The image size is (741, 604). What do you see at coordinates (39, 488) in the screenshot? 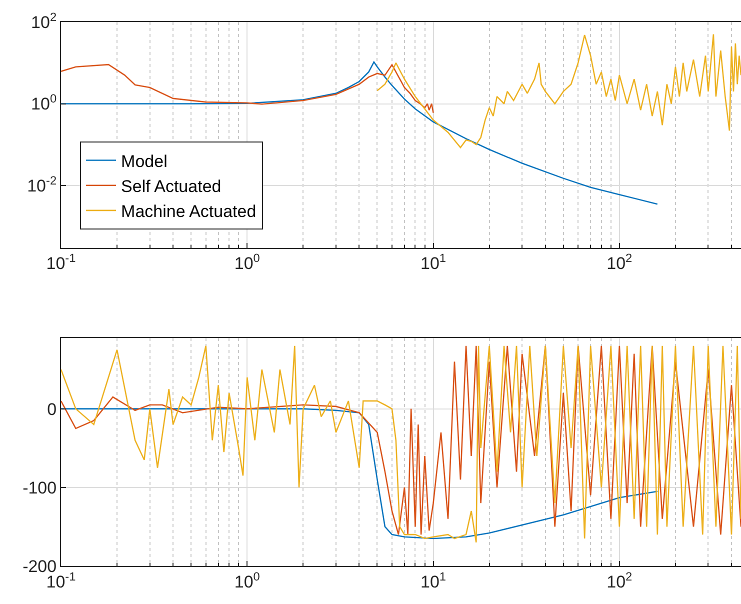
I see `y-tick-label: -100` at bounding box center [39, 488].